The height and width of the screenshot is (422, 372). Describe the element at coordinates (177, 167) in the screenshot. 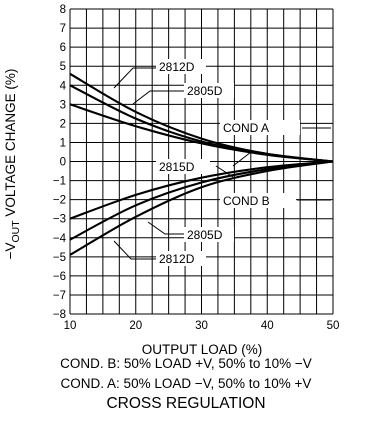

I see `curve-label: 2815D` at that location.